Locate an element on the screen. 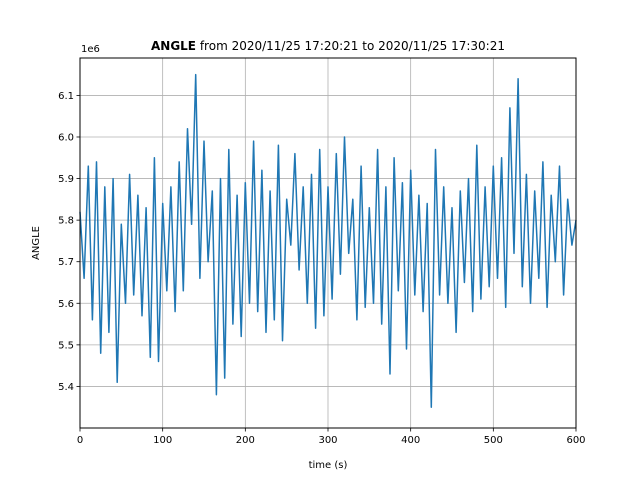  y-tick-label: 6.0 is located at coordinates (66, 137).